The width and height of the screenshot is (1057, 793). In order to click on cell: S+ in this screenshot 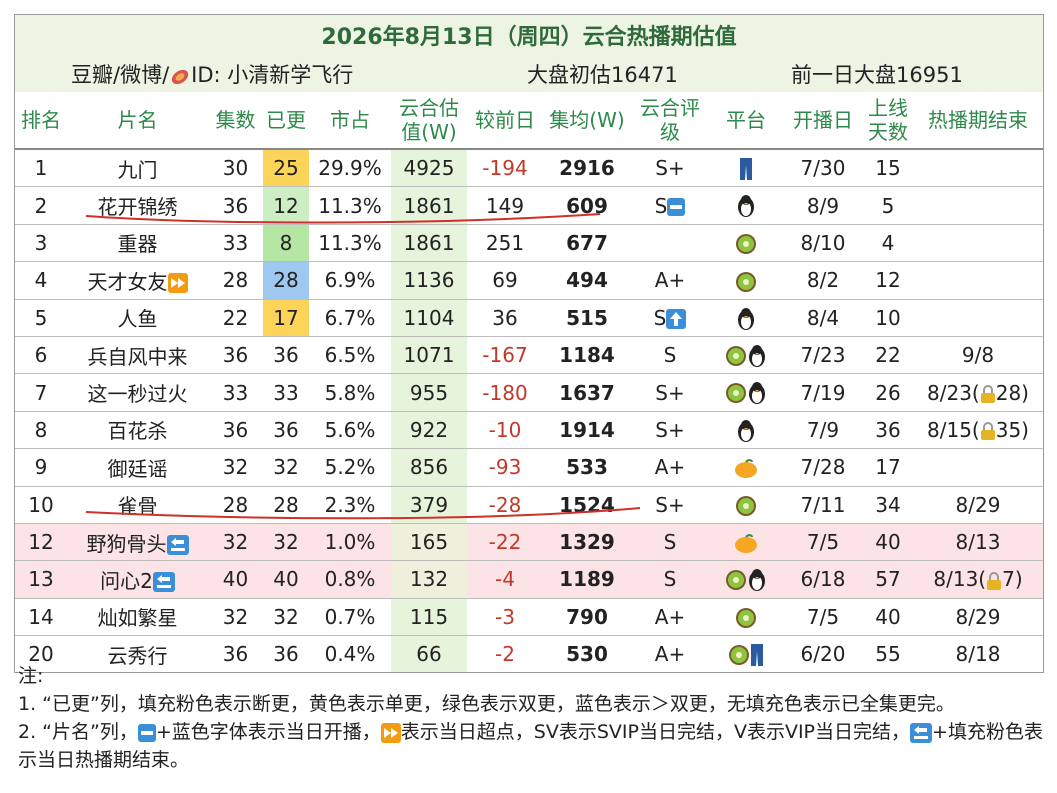, I will do `click(670, 504)`.